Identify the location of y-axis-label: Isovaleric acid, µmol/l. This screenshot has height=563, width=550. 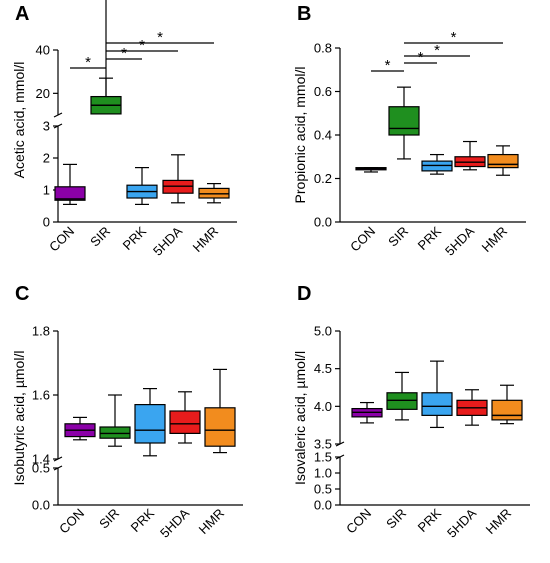
(300, 418).